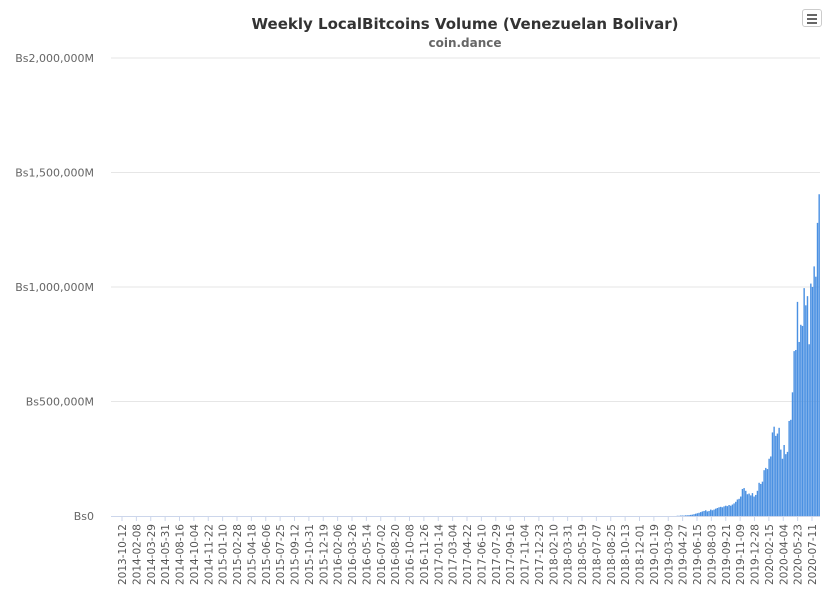 The width and height of the screenshot is (831, 605). Describe the element at coordinates (511, 554) in the screenshot. I see `x-tick-label: 2017-09-16` at that location.